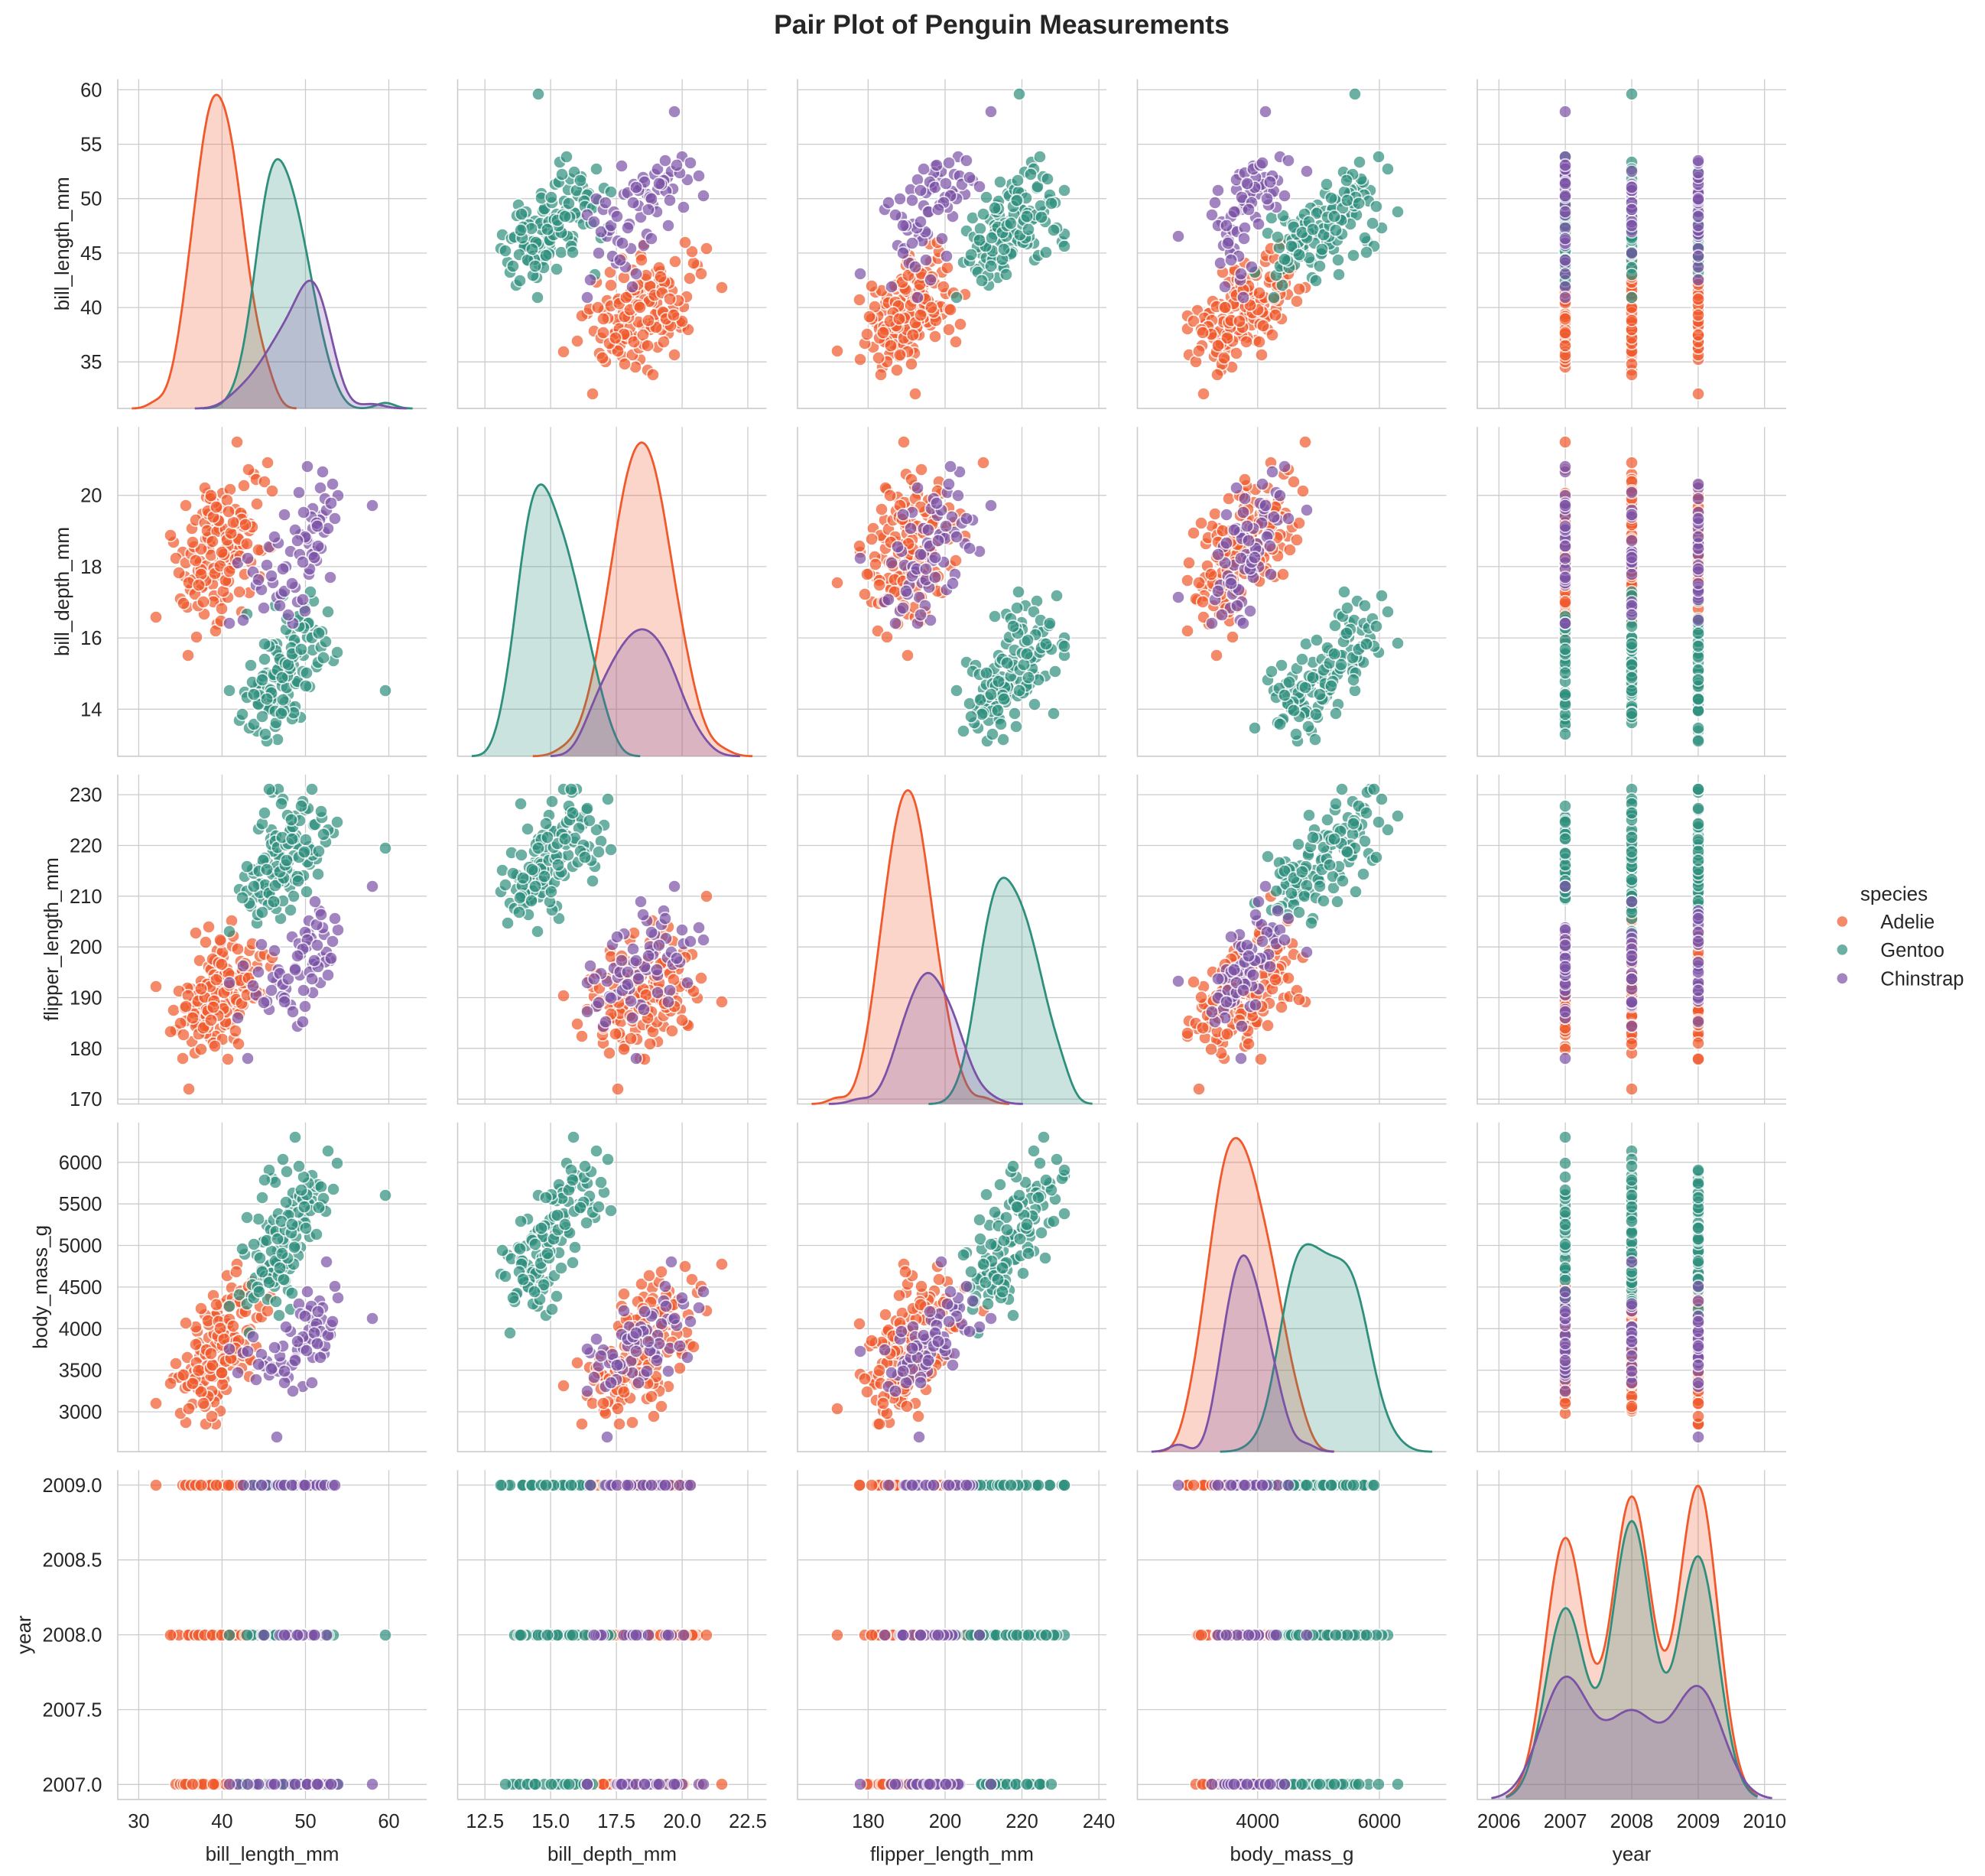  I want to click on svg-text: 5000, so click(80, 1246).